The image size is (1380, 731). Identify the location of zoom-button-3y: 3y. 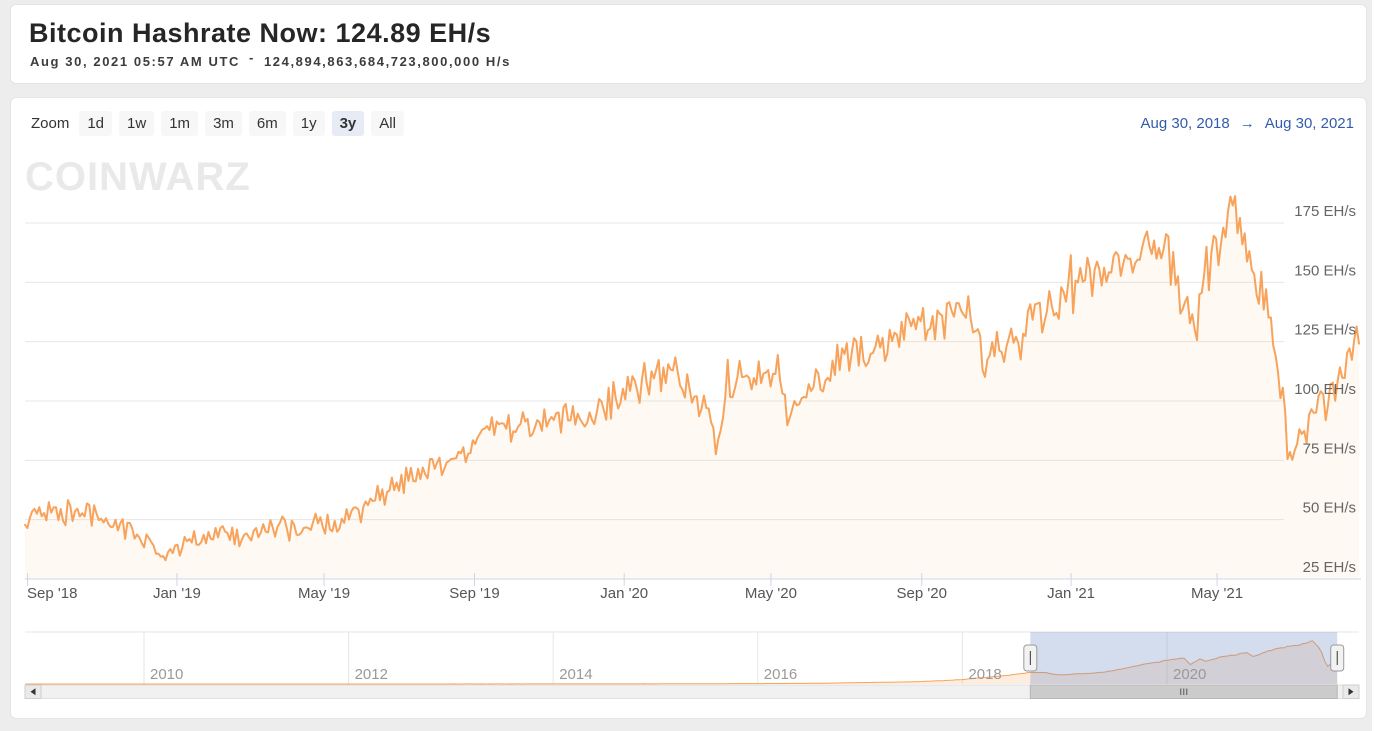
(348, 123).